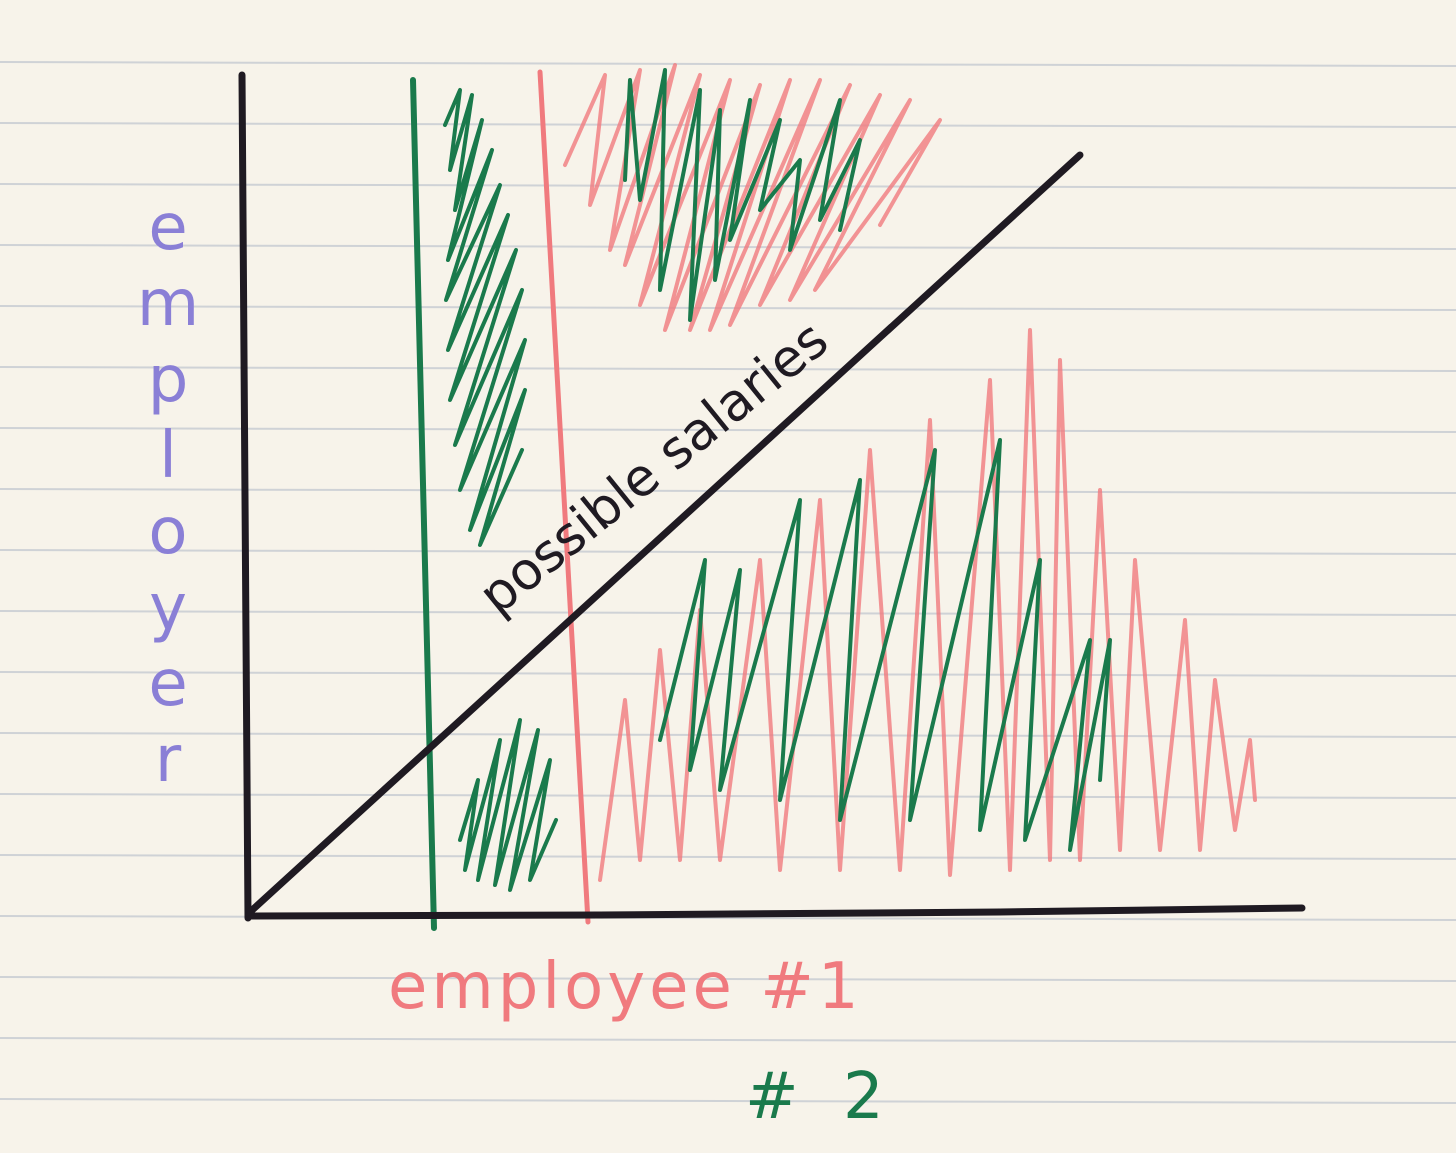 The image size is (1456, 1153). I want to click on employee1-hatch-upper, so click(752, 197).